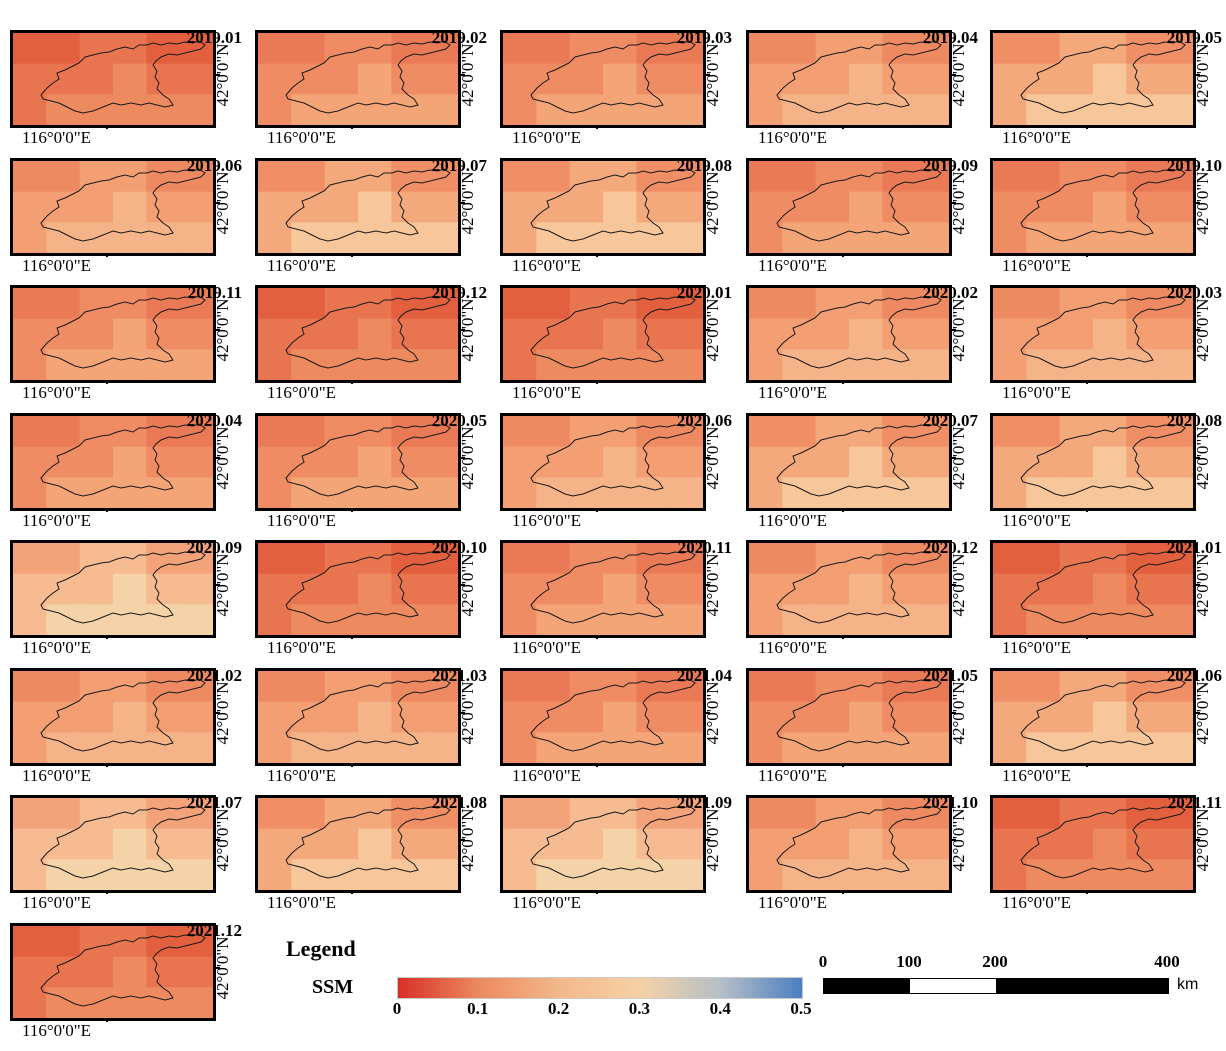  Describe the element at coordinates (1194, 420) in the screenshot. I see `panel-date: 2020.08` at that location.